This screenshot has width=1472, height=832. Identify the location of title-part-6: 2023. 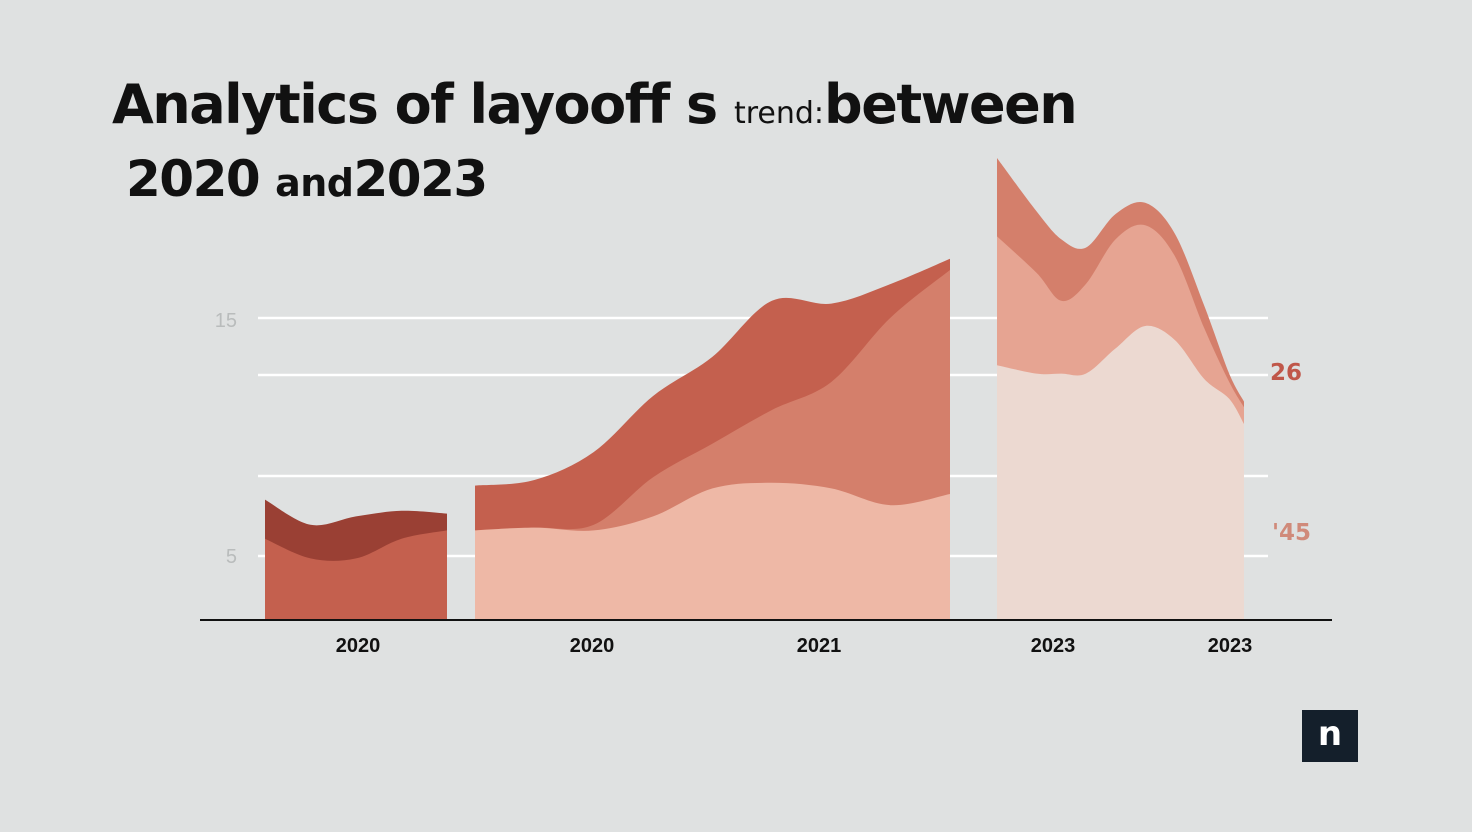
(421, 179).